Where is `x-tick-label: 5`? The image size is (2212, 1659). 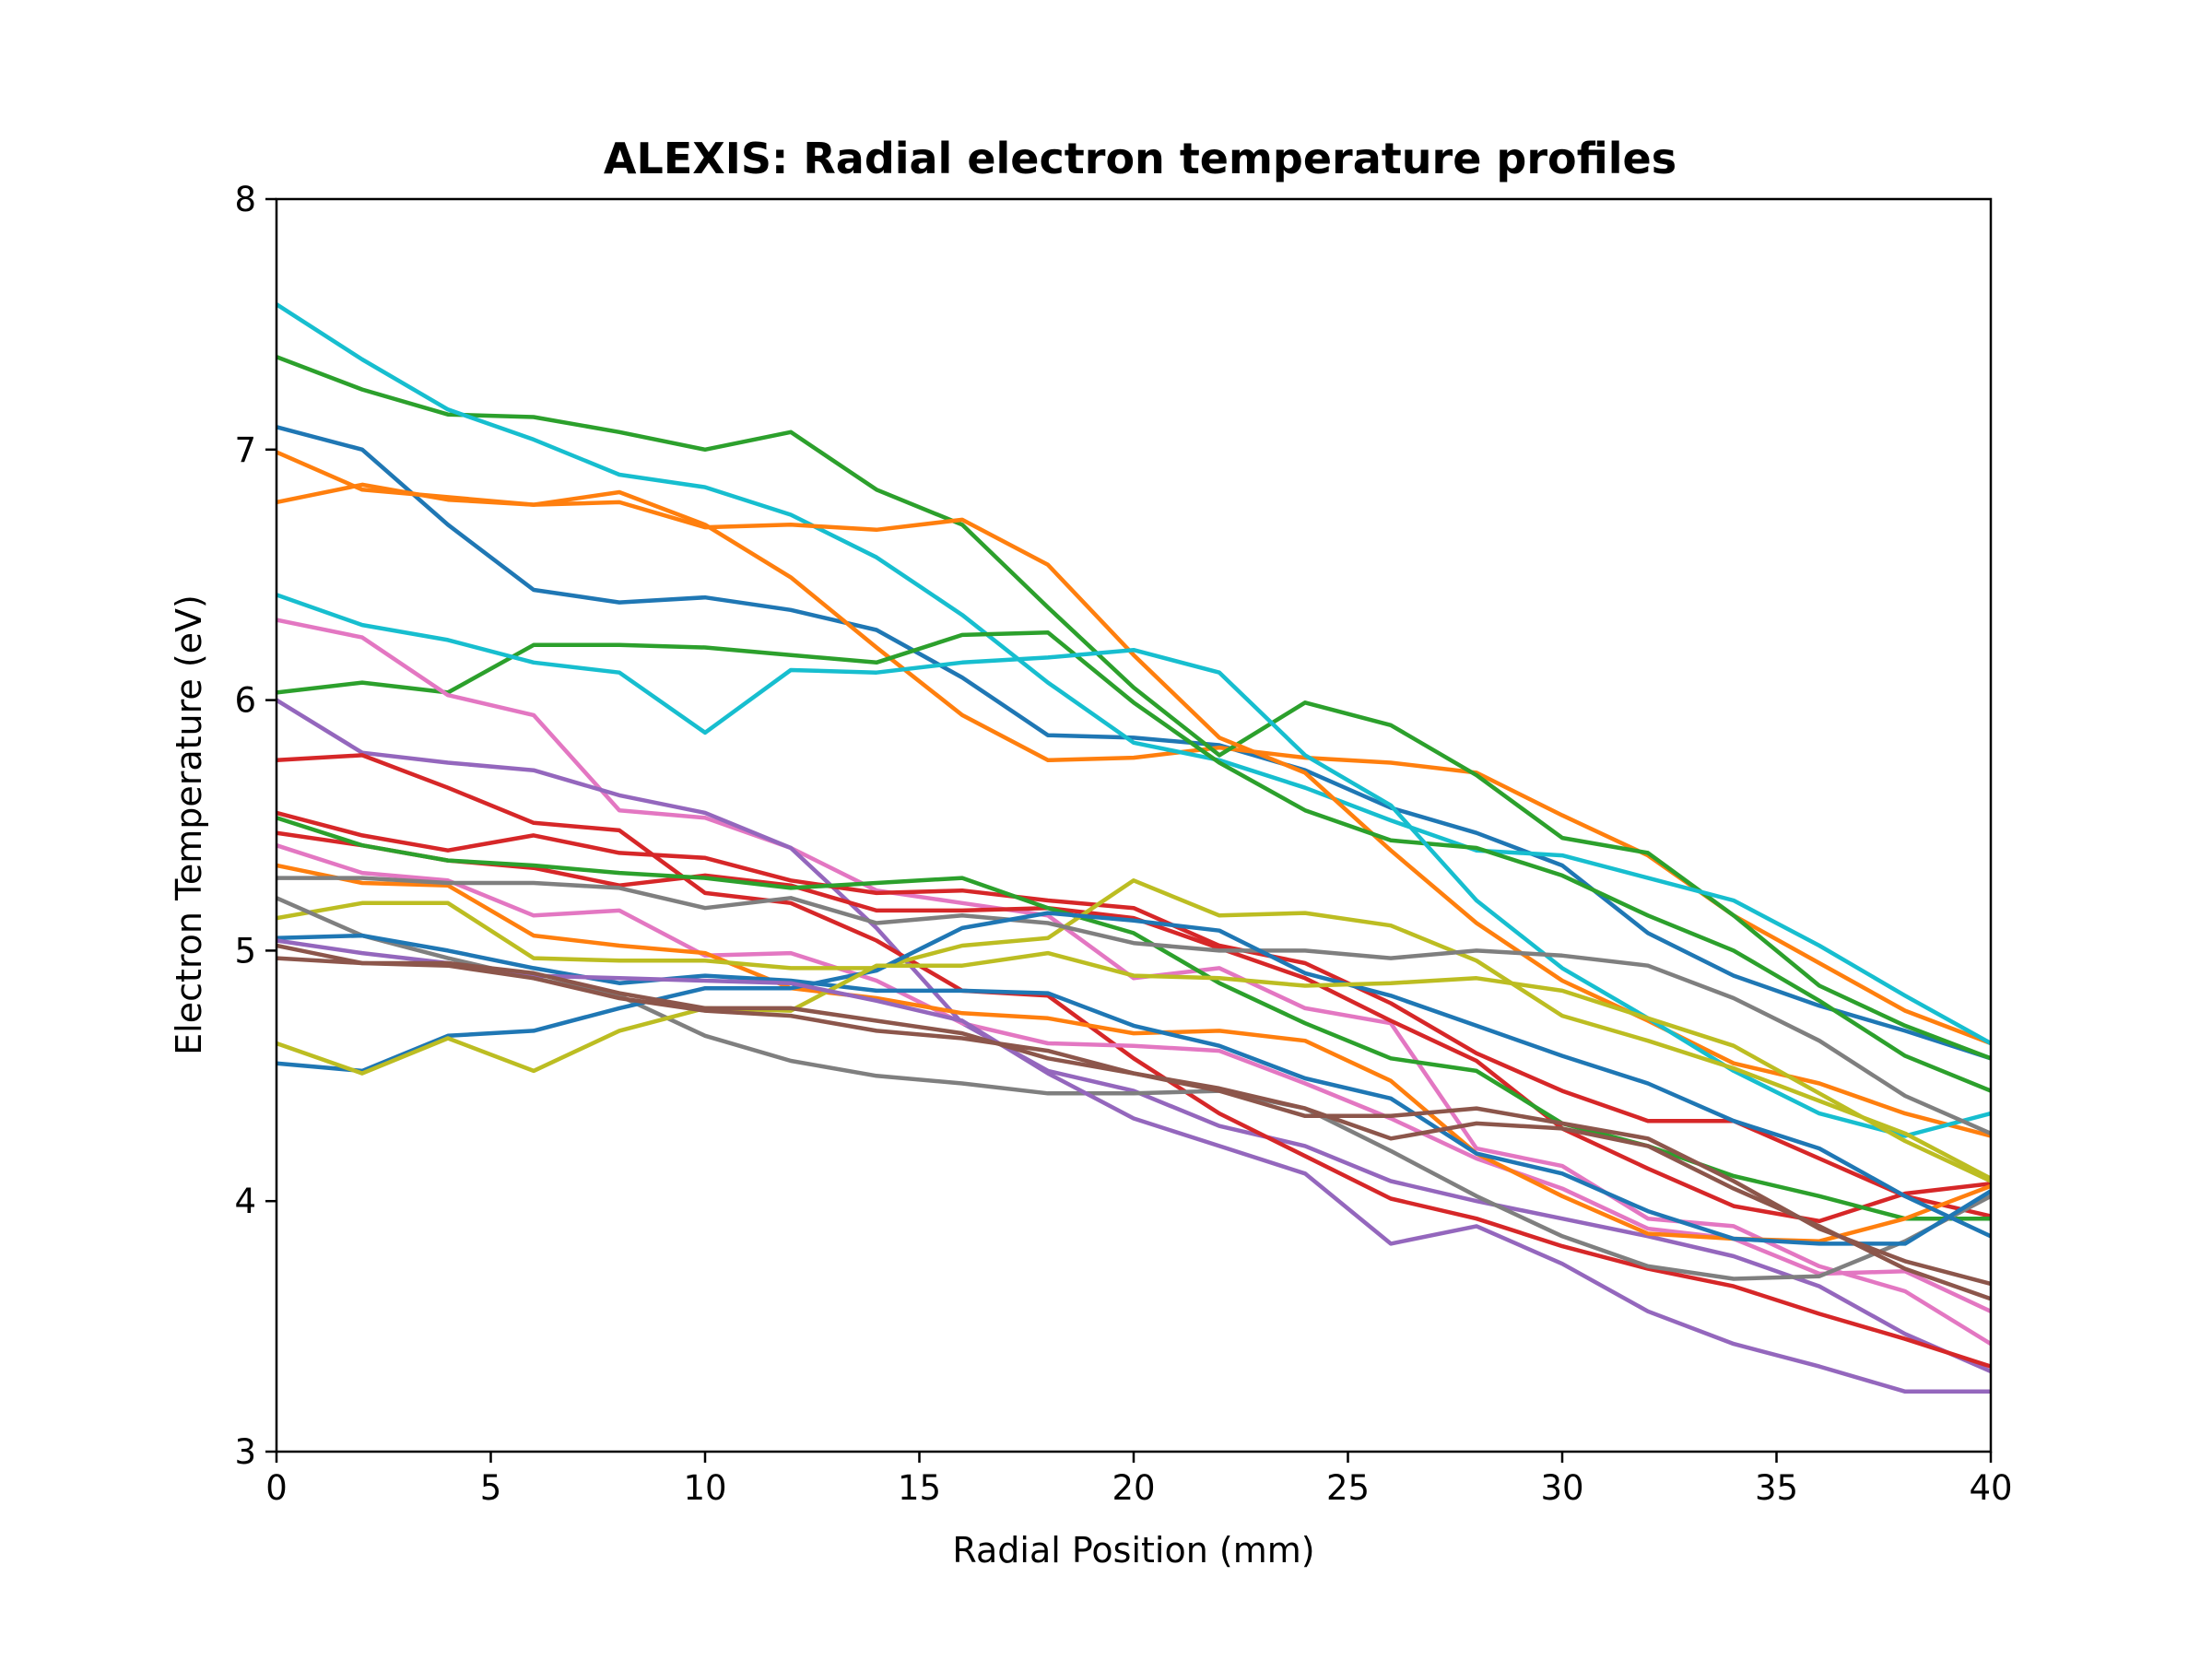 x-tick-label: 5 is located at coordinates (491, 1488).